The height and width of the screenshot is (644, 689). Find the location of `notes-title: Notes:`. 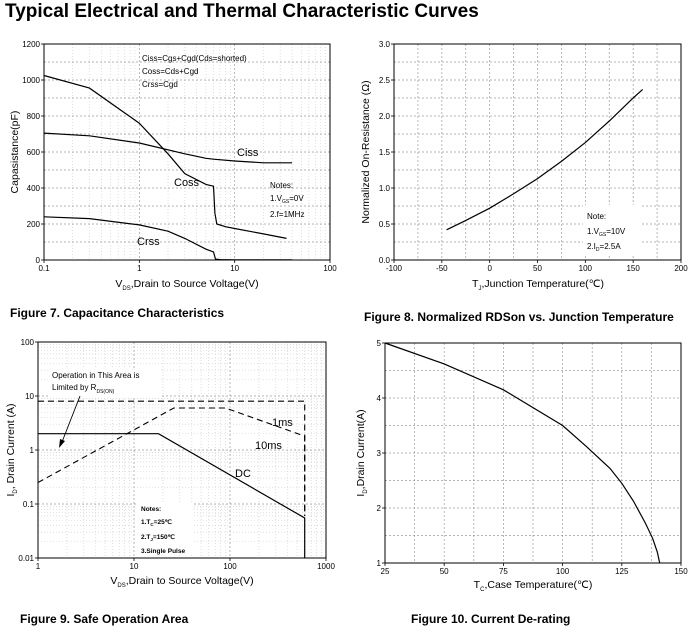

notes-title: Notes: is located at coordinates (281, 185).